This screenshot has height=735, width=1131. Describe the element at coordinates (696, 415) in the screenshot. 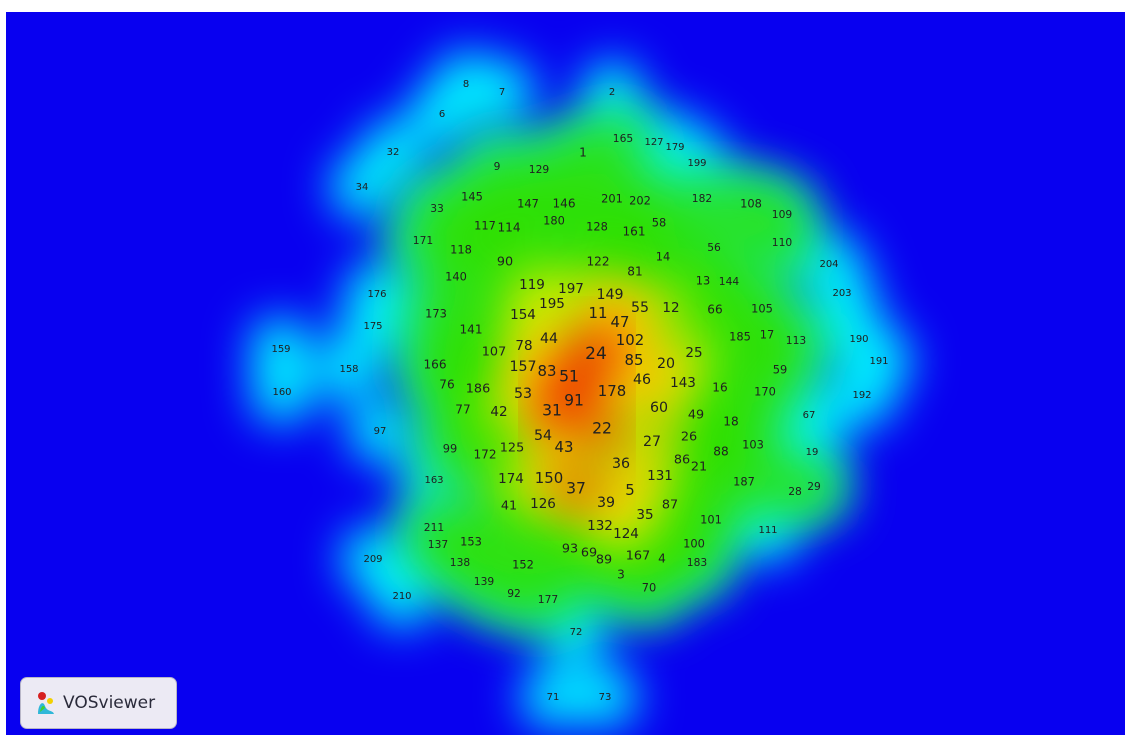

I see `node-label: 49` at that location.